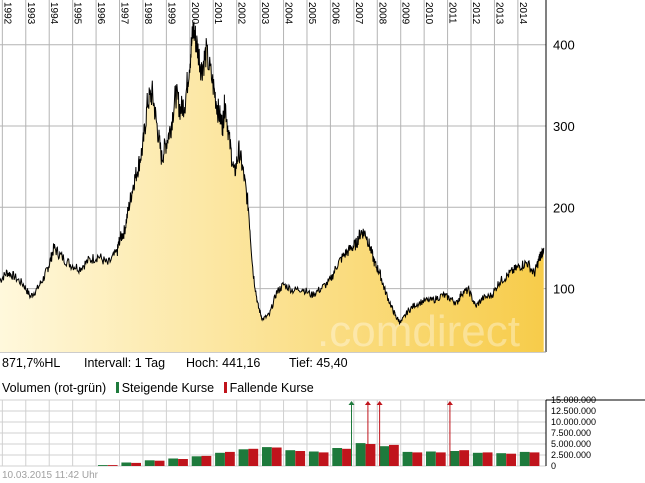  I want to click on x-tick-label-2009: 2009, so click(405, 13).